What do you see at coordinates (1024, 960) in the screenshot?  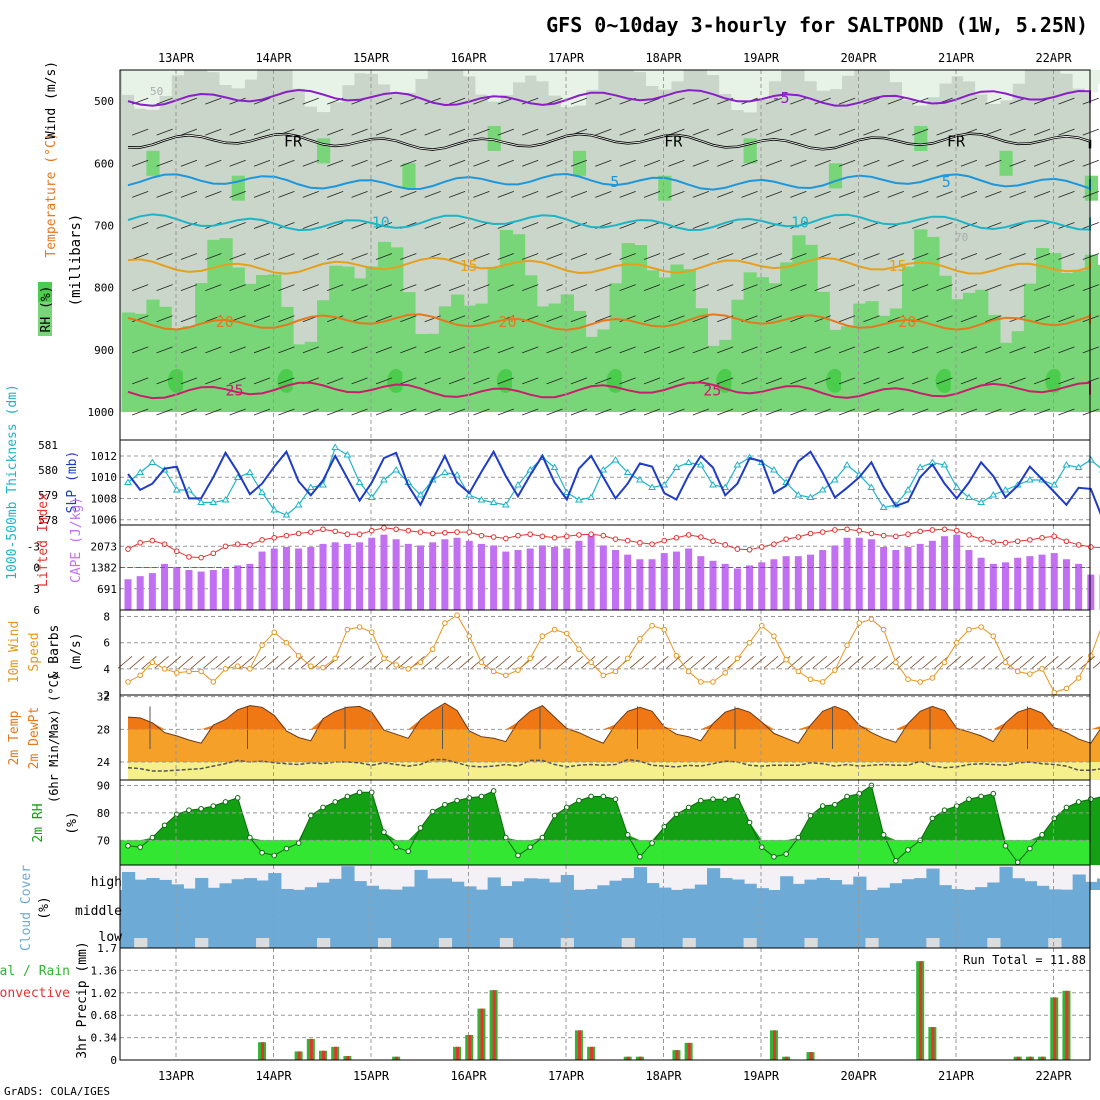 I see `run-total-label: Run Total = 11.88` at bounding box center [1024, 960].